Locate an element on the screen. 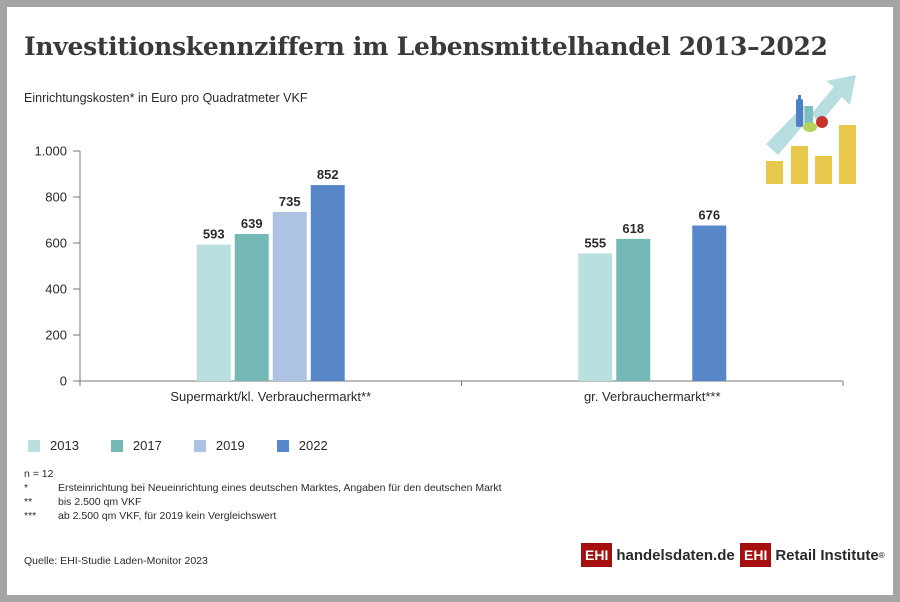  y-tick-label: 800 is located at coordinates (56, 197).